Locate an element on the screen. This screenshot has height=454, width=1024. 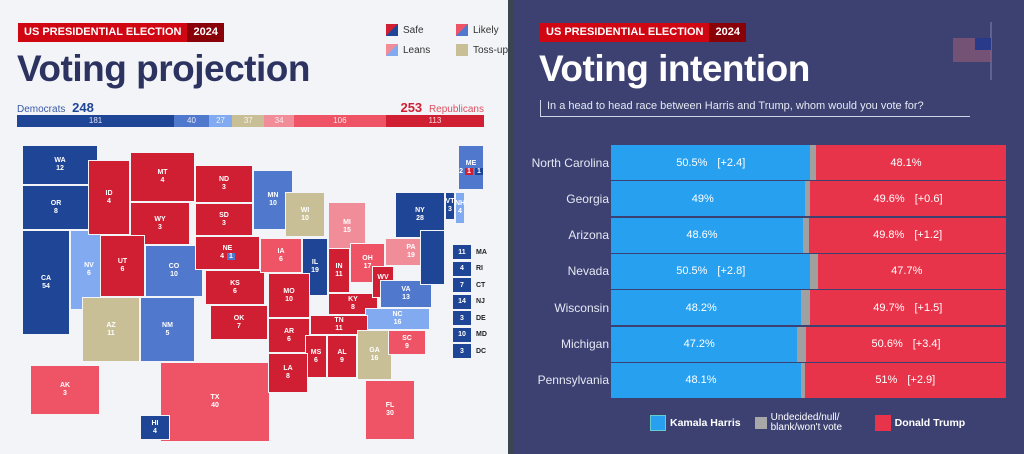
small-state-de: 3 DE is located at coordinates (469, 318).